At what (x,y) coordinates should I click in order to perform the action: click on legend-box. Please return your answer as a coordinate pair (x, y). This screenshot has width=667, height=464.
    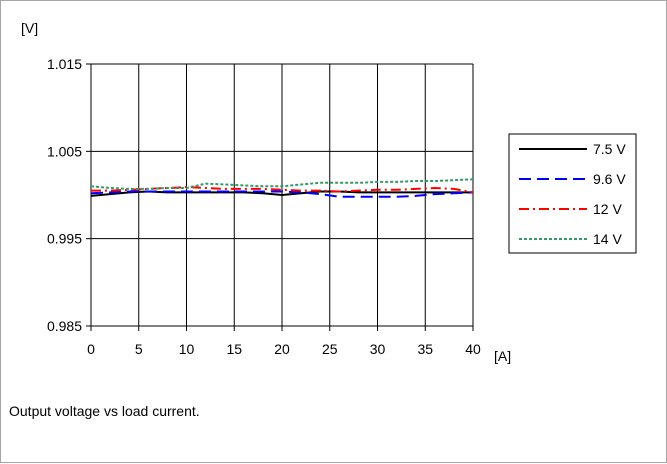
    Looking at the image, I should click on (572, 193).